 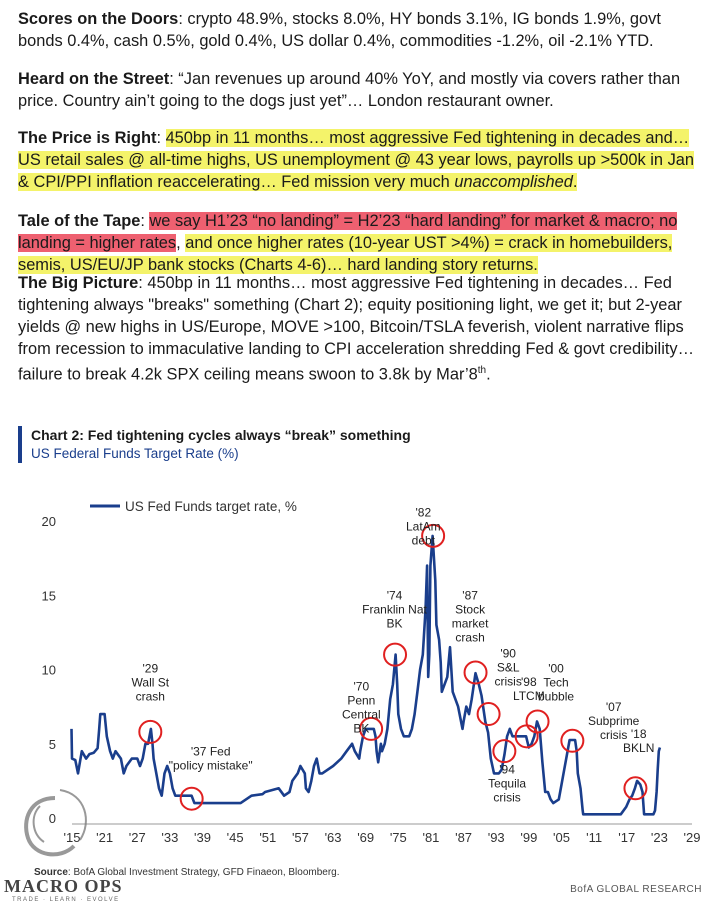 I want to click on x-tick-label: '45, so click(x=235, y=837).